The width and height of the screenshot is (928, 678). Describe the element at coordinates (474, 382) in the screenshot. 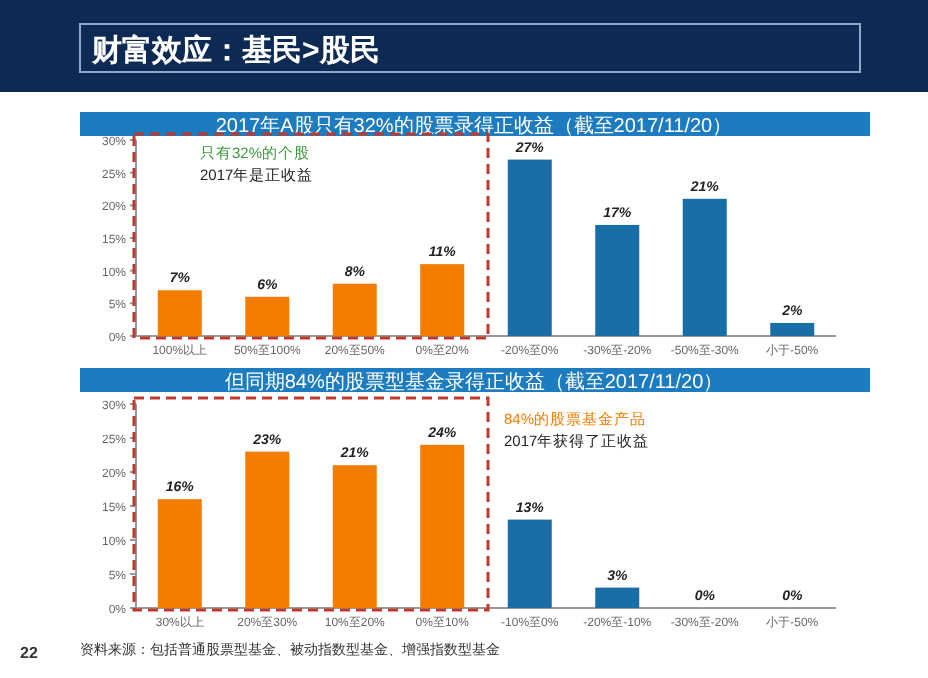

I see `chart-title: 但同期84%的股票型基金录得正收益（截至2017/11/20）` at that location.